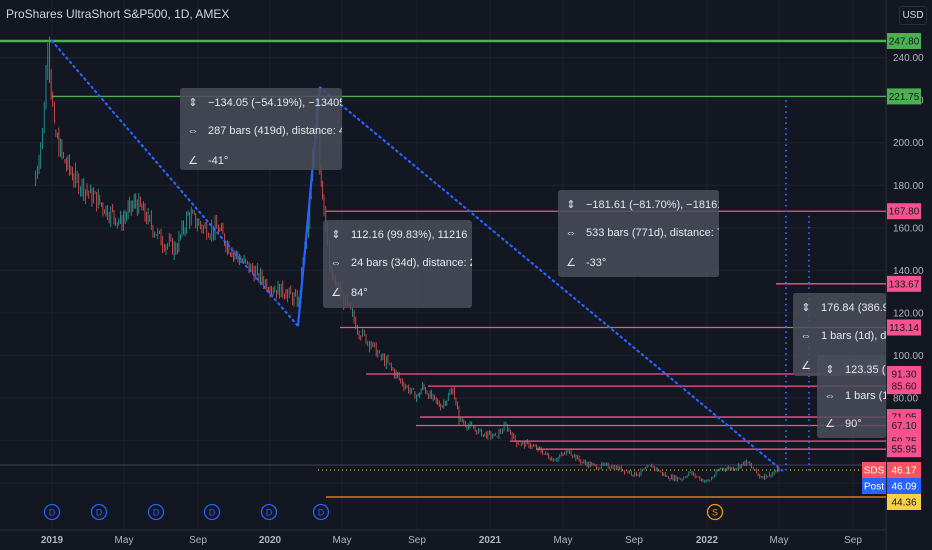 The height and width of the screenshot is (550, 932). I want to click on chart-title: ProShares UltraShort S&P500, 1D, AMEX, so click(118, 14).